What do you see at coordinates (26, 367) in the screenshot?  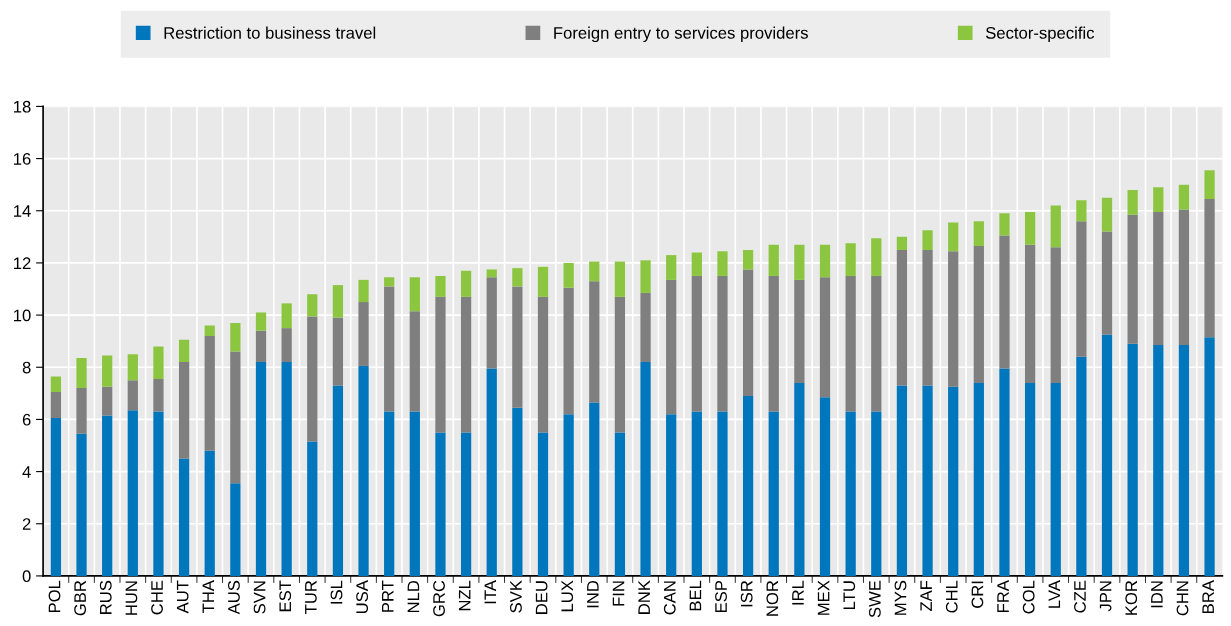 I see `y-tick-label: 8` at bounding box center [26, 367].